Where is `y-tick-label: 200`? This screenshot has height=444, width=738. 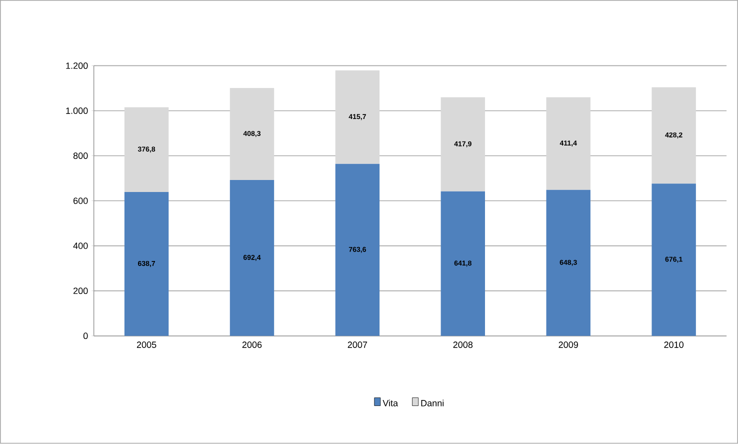
y-tick-label: 200 is located at coordinates (80, 291).